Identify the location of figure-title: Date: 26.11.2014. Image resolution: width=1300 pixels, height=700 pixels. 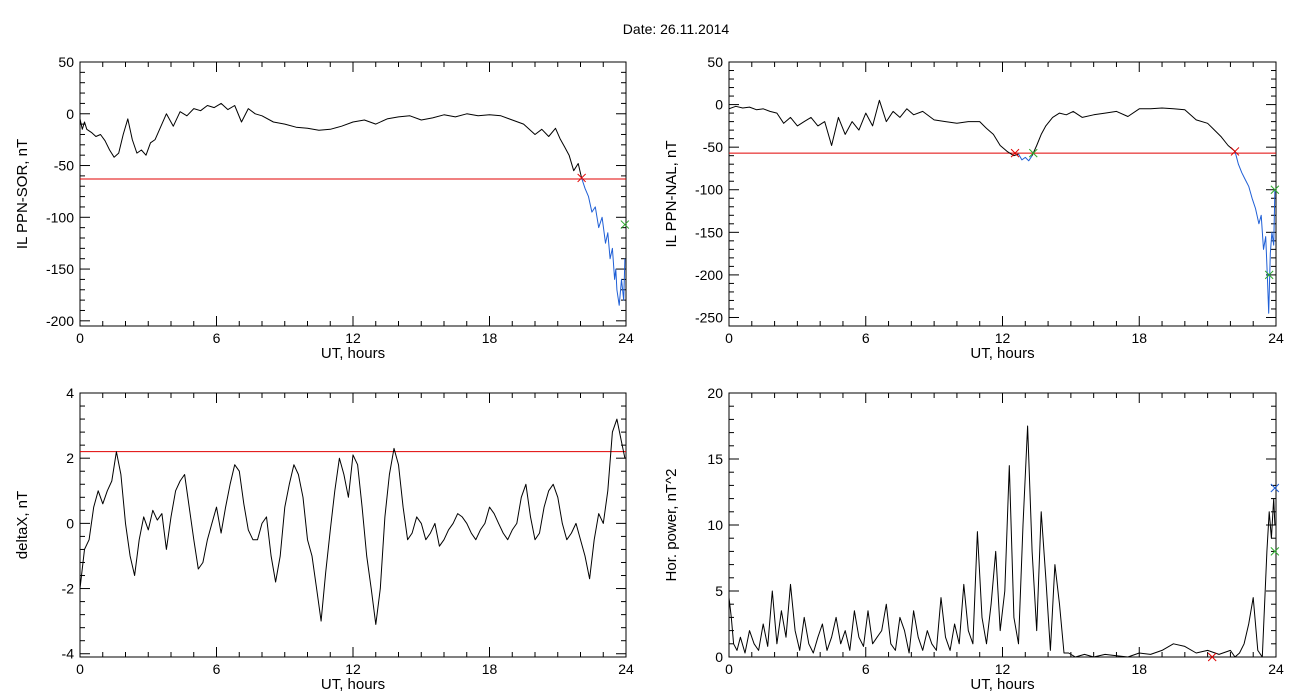
(676, 29).